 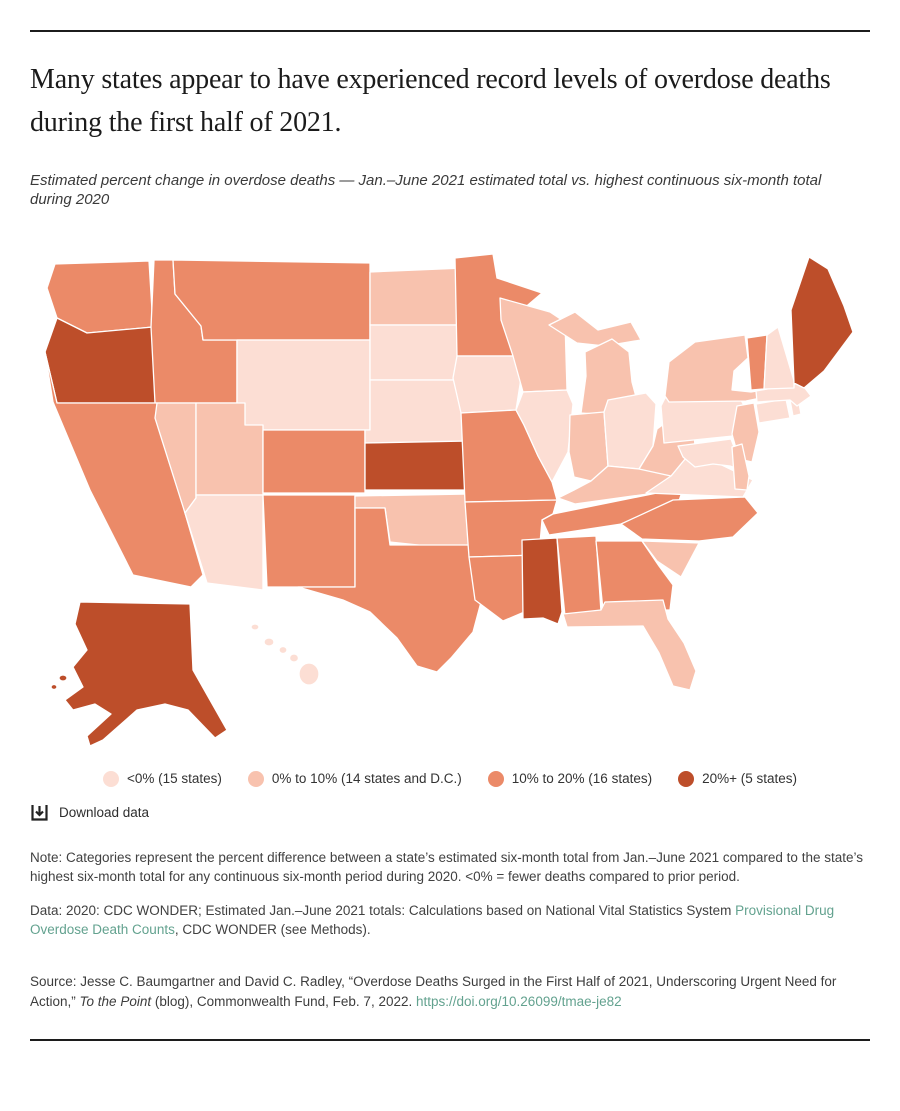 I want to click on state-MD, so click(x=709, y=454).